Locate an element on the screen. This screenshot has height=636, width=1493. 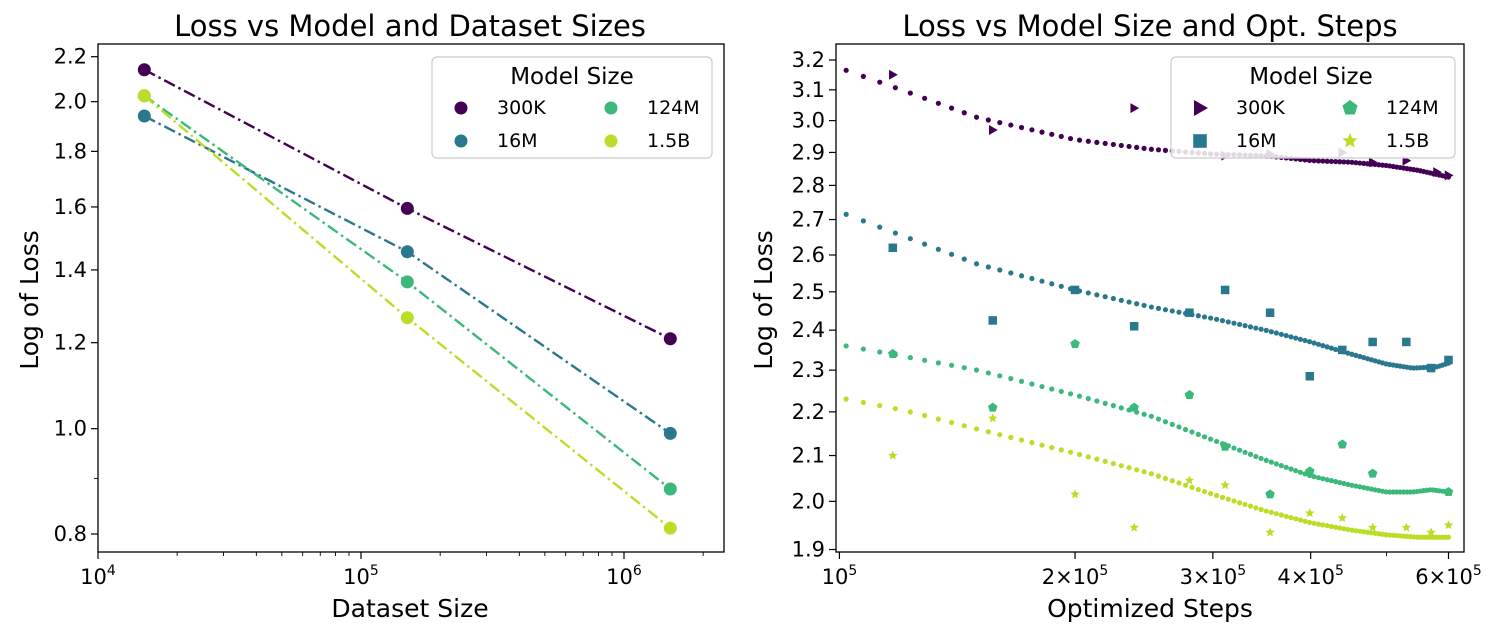
series-124m is located at coordinates (1148, 418).